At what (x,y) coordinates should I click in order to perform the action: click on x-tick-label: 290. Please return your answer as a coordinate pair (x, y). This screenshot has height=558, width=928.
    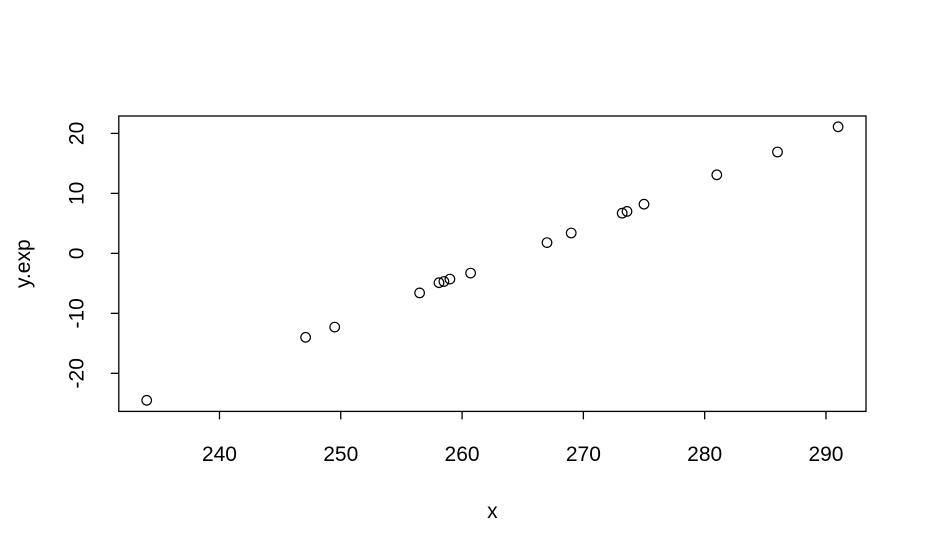
    Looking at the image, I should click on (825, 454).